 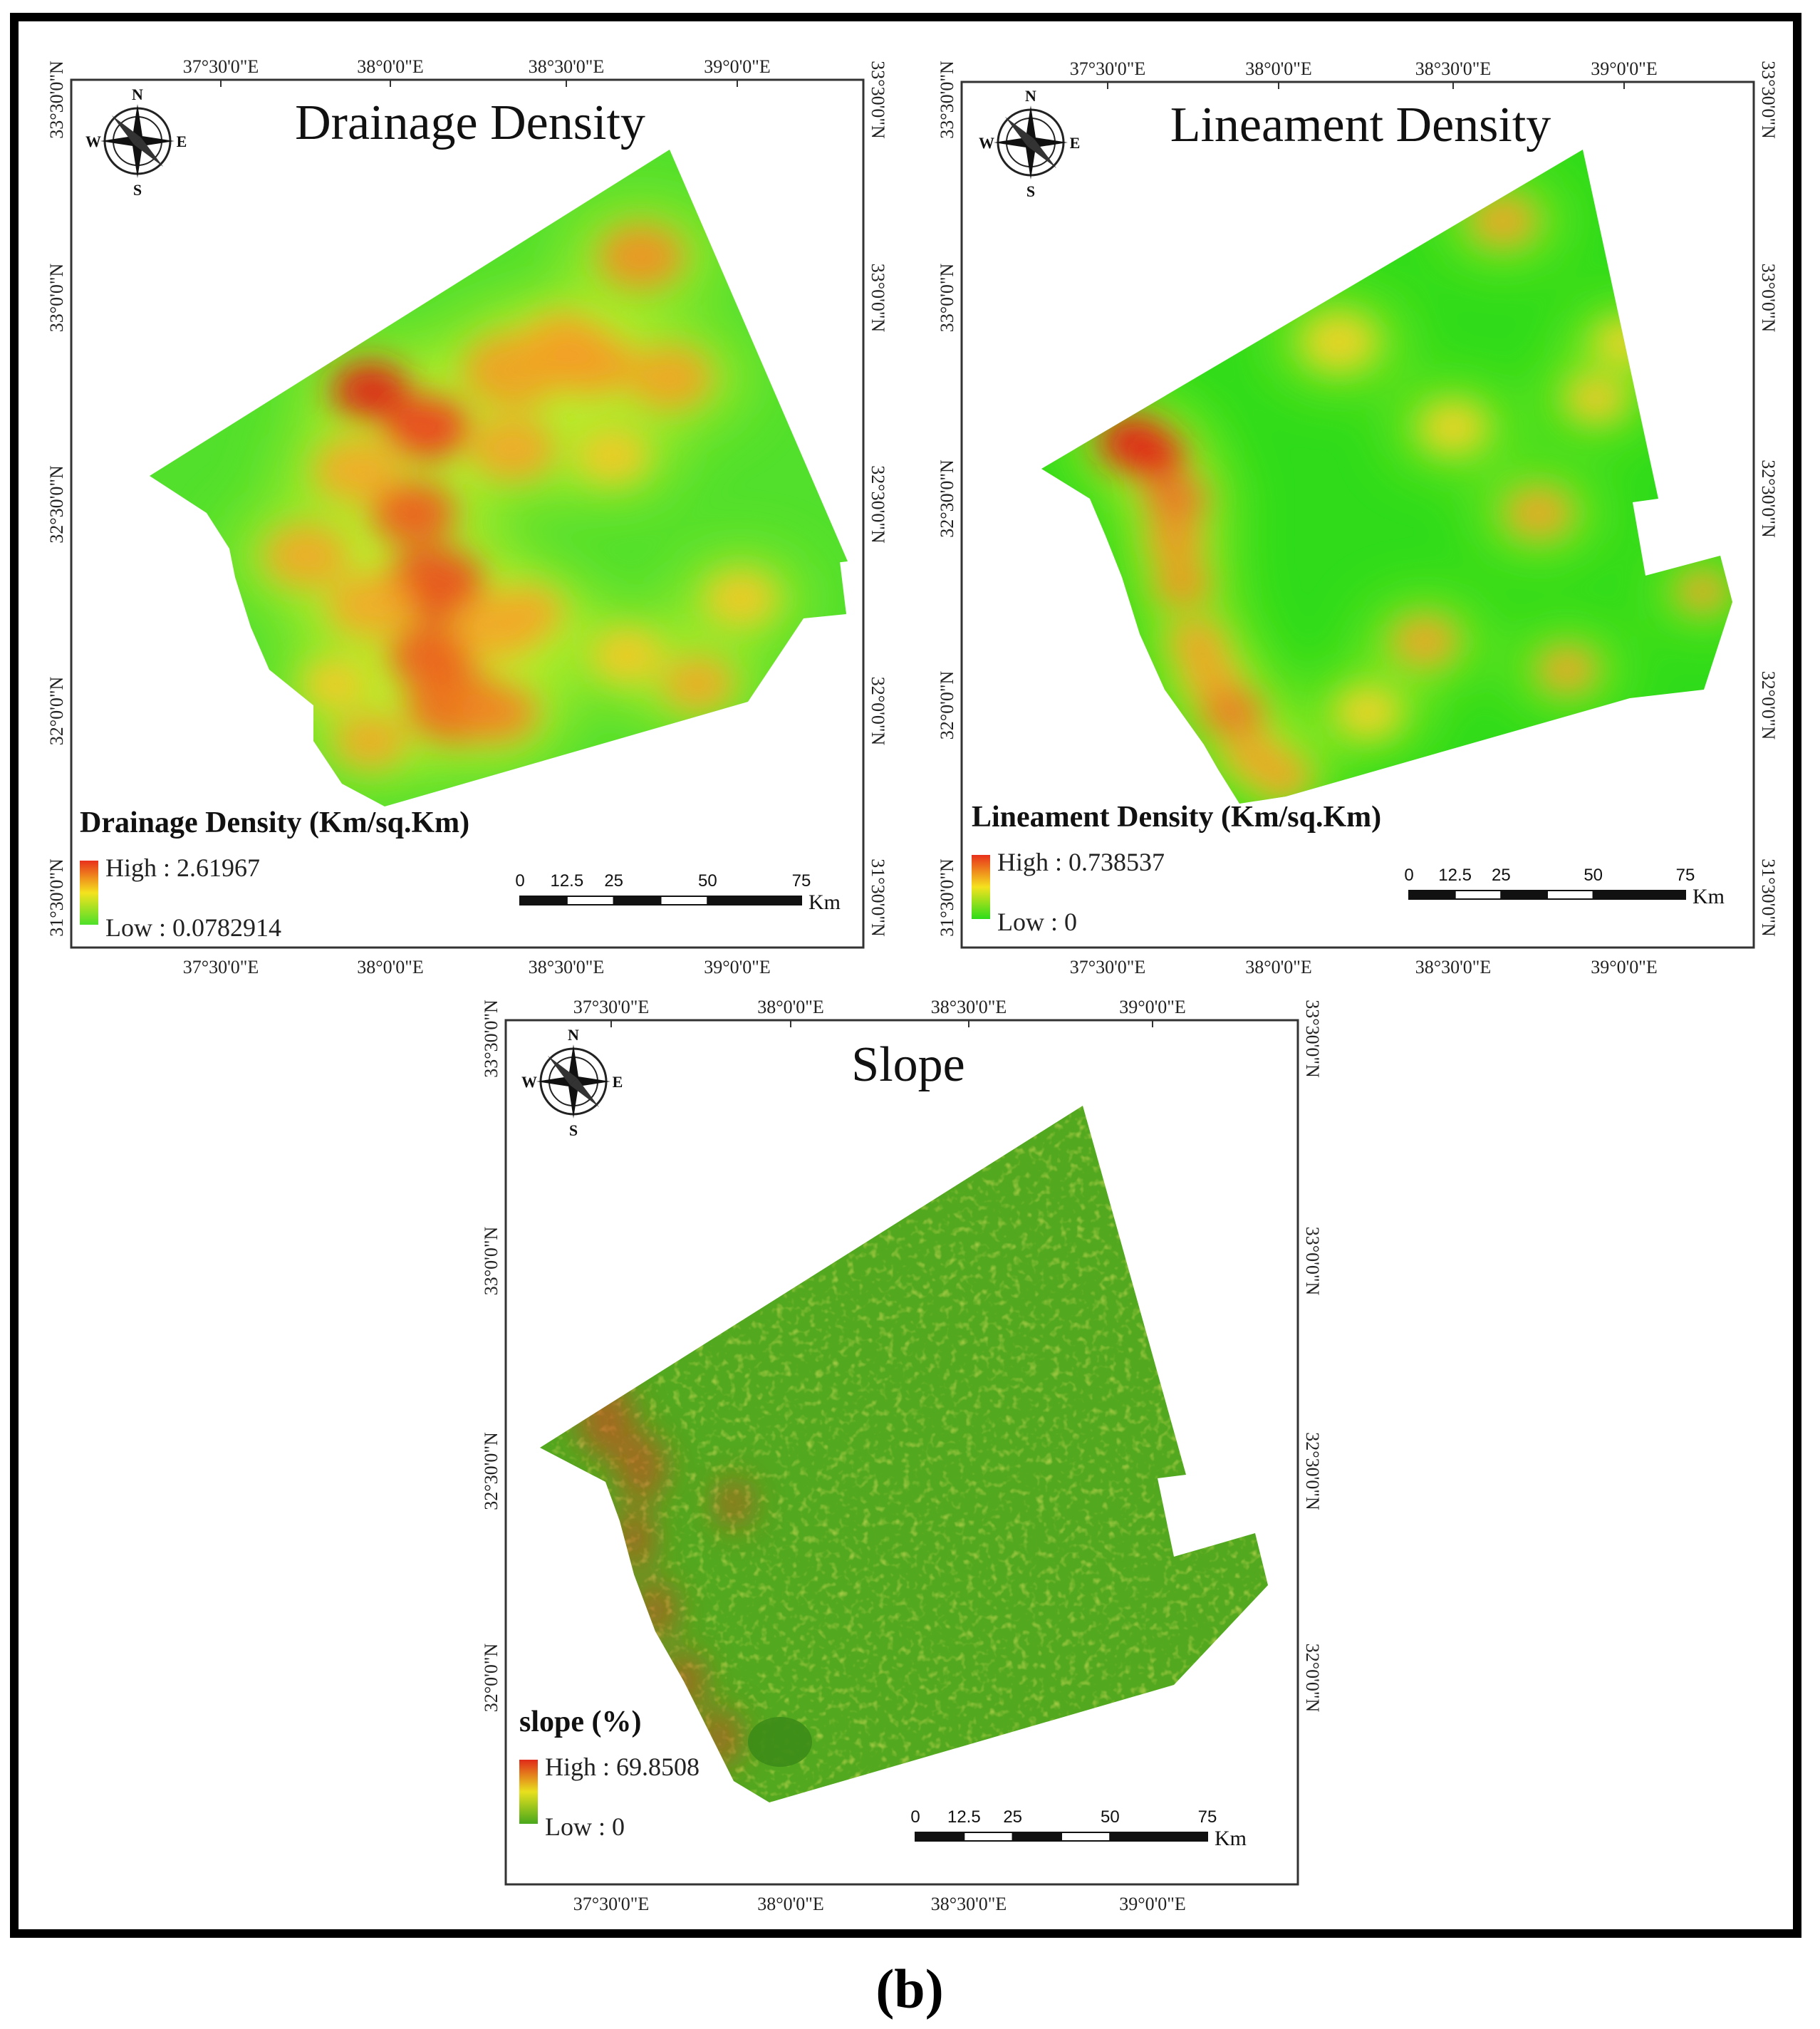 I want to click on scale-tick-label: 25, so click(x=1501, y=876).